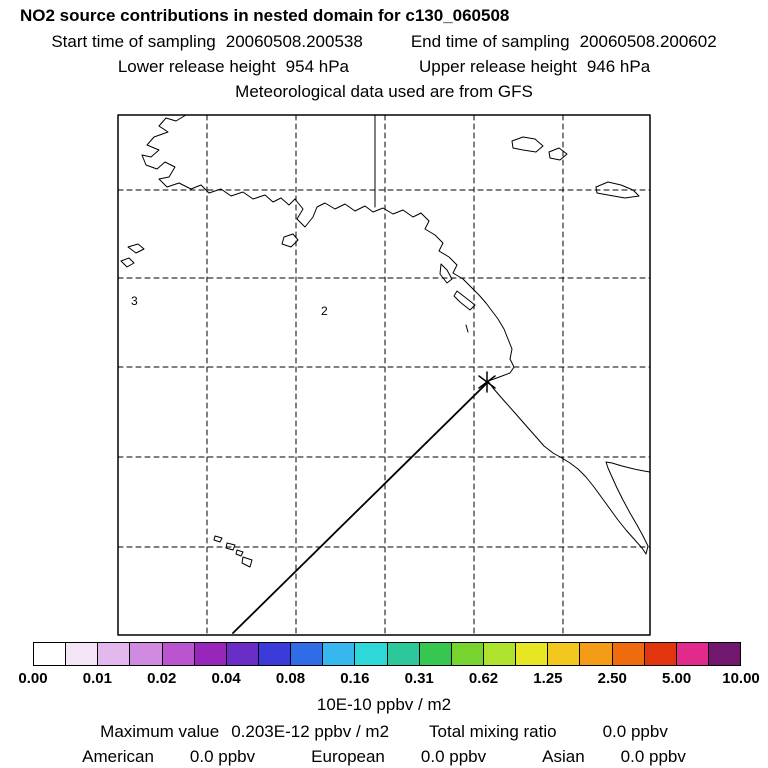  I want to click on island-hawaii-maui, so click(239, 553).